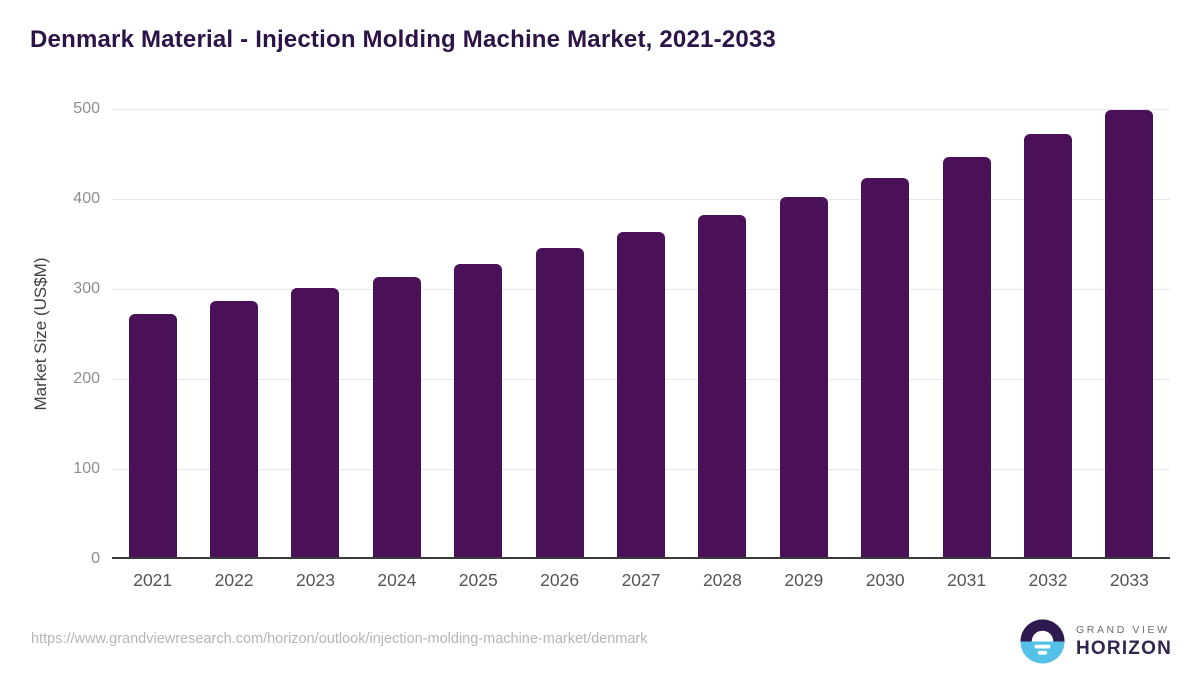  What do you see at coordinates (1129, 580) in the screenshot?
I see `x-tick-label: 2033` at bounding box center [1129, 580].